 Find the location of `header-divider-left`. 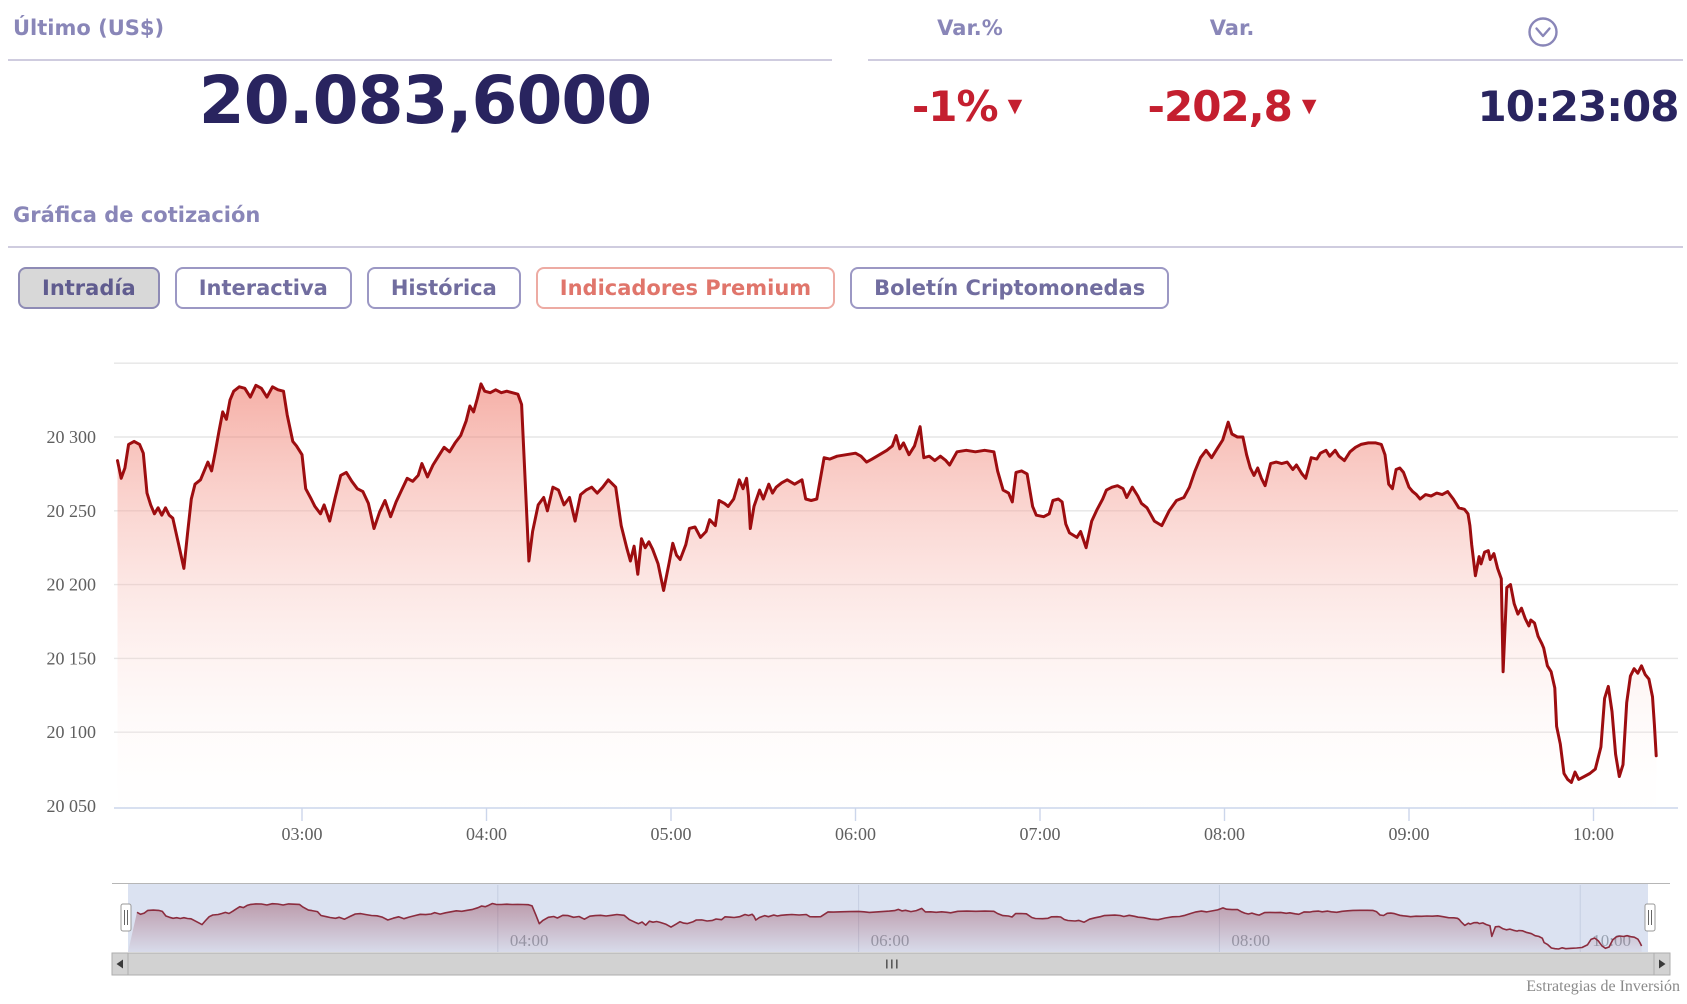

header-divider-left is located at coordinates (420, 60).